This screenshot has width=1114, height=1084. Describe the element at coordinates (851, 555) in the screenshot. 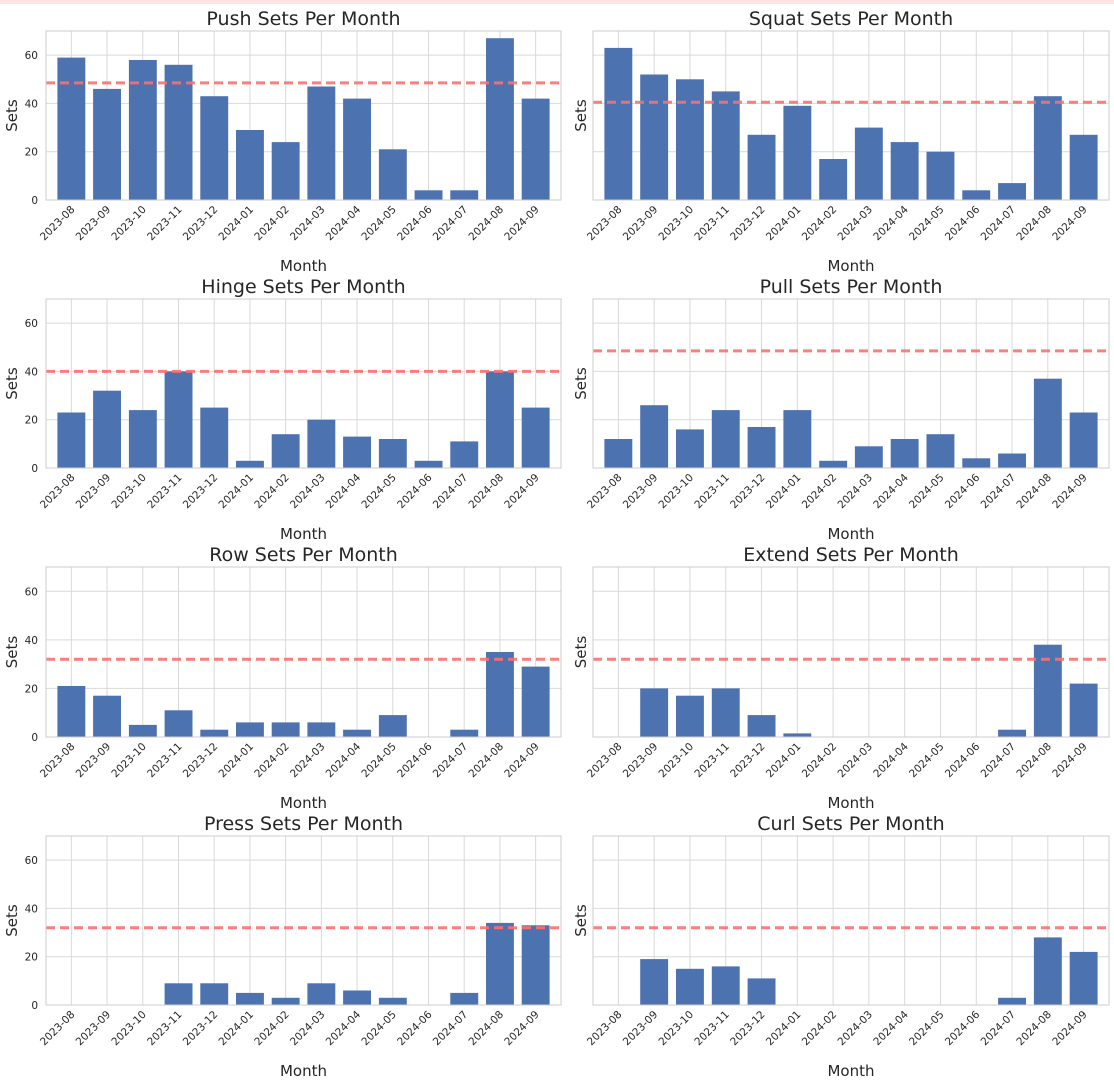

I see `subplot-title: Extend Sets Per Month` at that location.